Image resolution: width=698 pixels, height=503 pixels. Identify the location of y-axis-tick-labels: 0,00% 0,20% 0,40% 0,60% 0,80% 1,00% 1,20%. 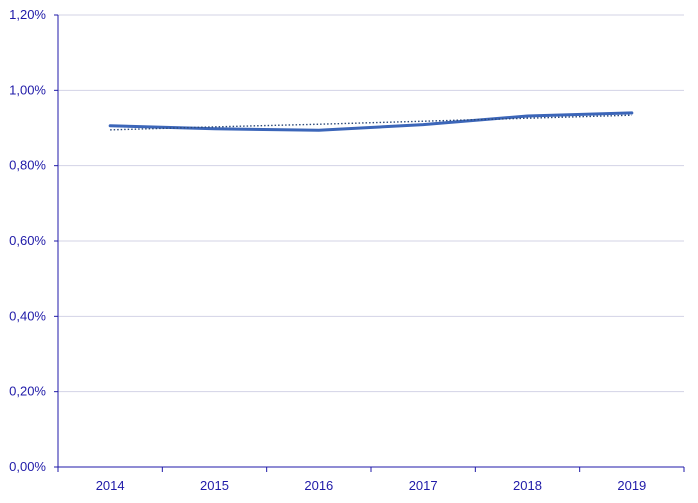
(27, 240).